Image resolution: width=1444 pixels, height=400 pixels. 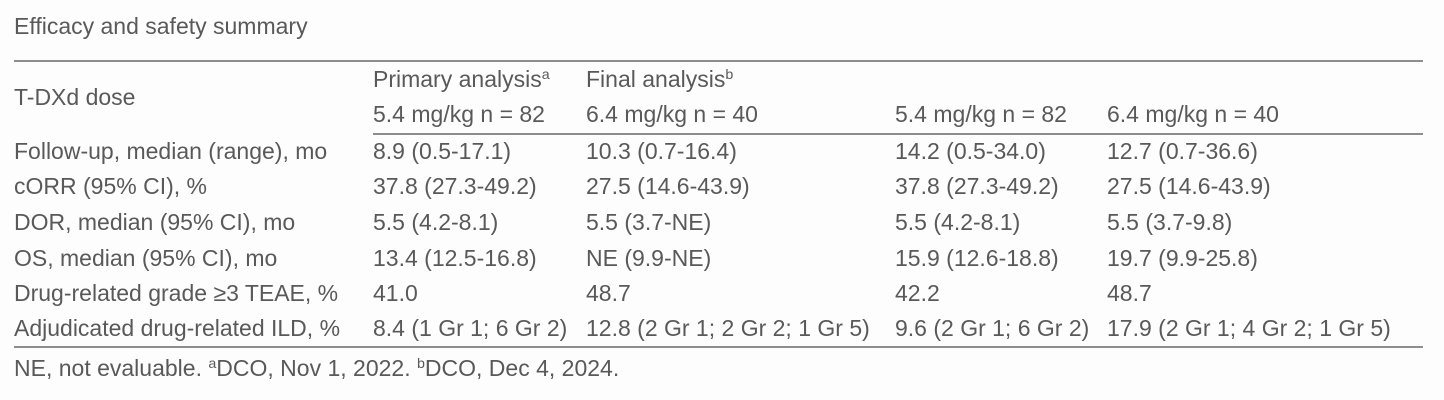 I want to click on value-cell: 42.2, so click(x=917, y=293).